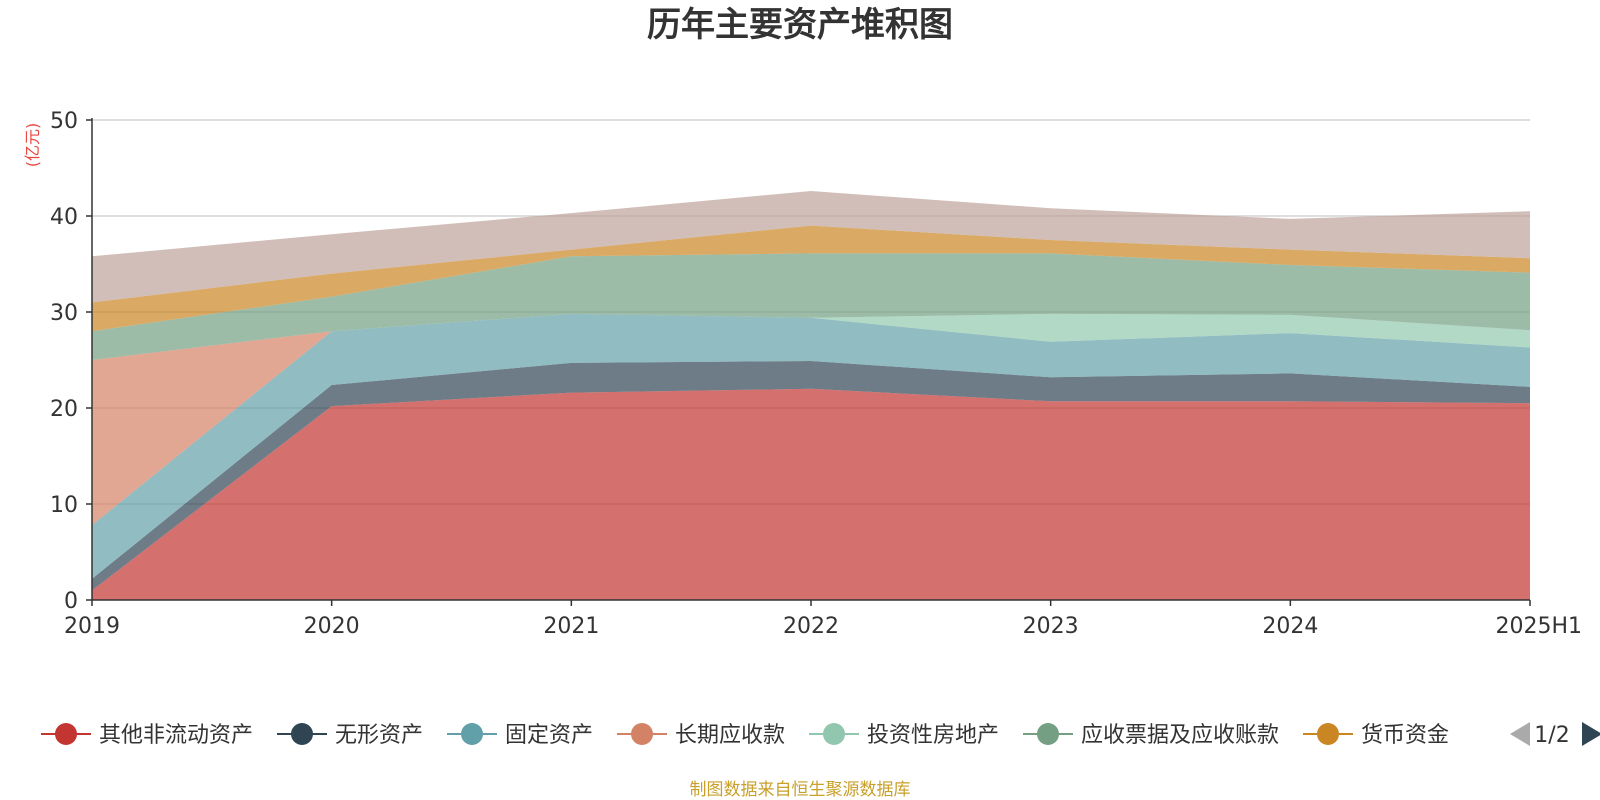  What do you see at coordinates (32, 145) in the screenshot?
I see `y-axis-unit: (亿元)` at bounding box center [32, 145].